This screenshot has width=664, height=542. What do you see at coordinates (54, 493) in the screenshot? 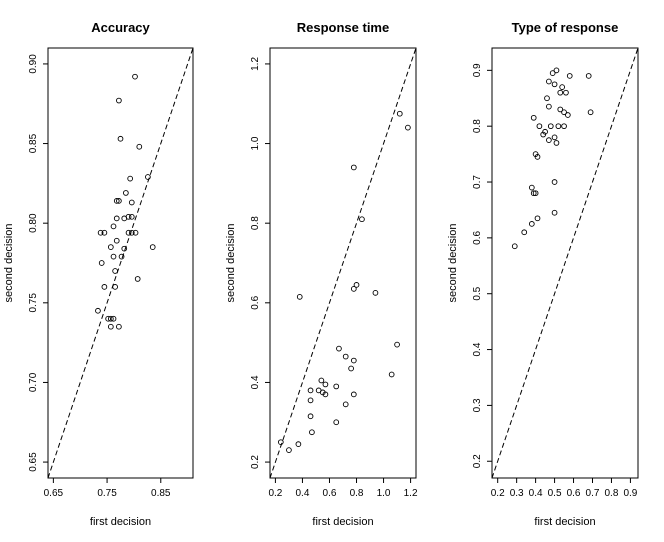
I see `x-tick-label: 0.65` at bounding box center [54, 493].